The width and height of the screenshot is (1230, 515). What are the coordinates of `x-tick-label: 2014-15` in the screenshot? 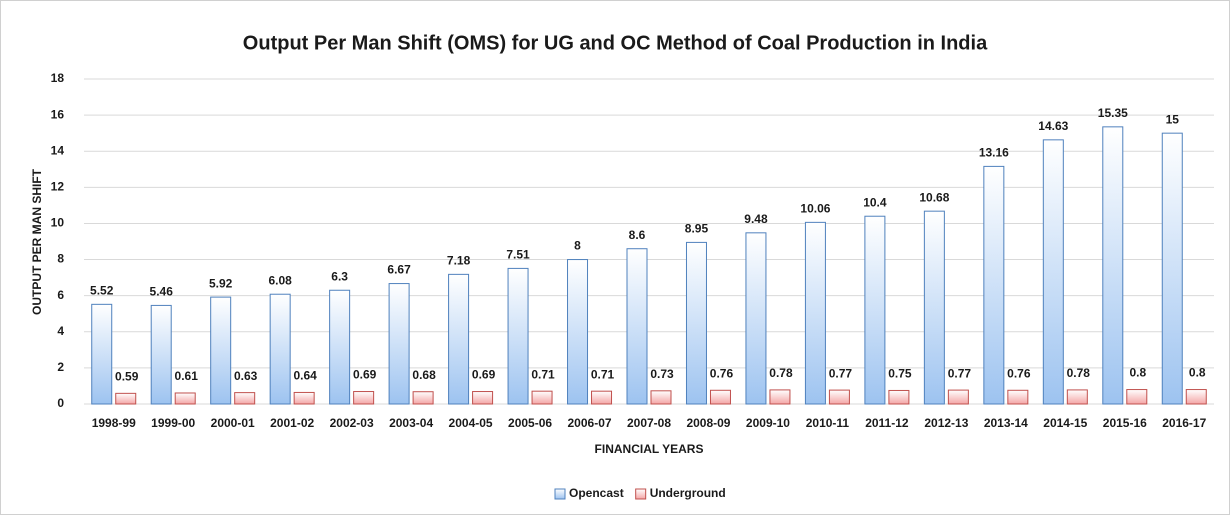 It's located at (1065, 423).